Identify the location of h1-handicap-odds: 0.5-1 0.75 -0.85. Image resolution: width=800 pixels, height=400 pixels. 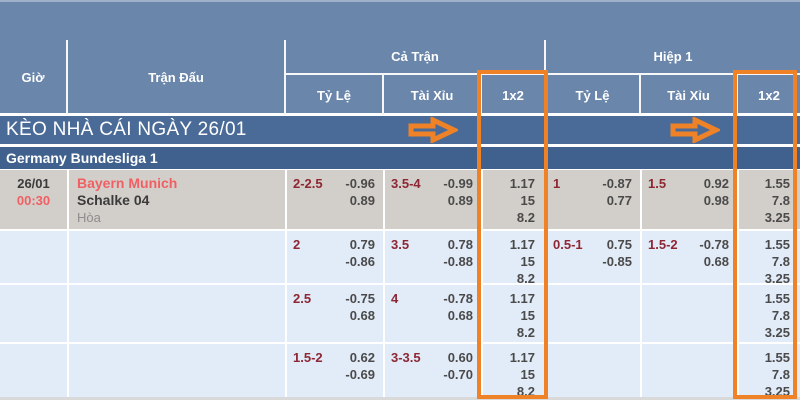
(593, 257).